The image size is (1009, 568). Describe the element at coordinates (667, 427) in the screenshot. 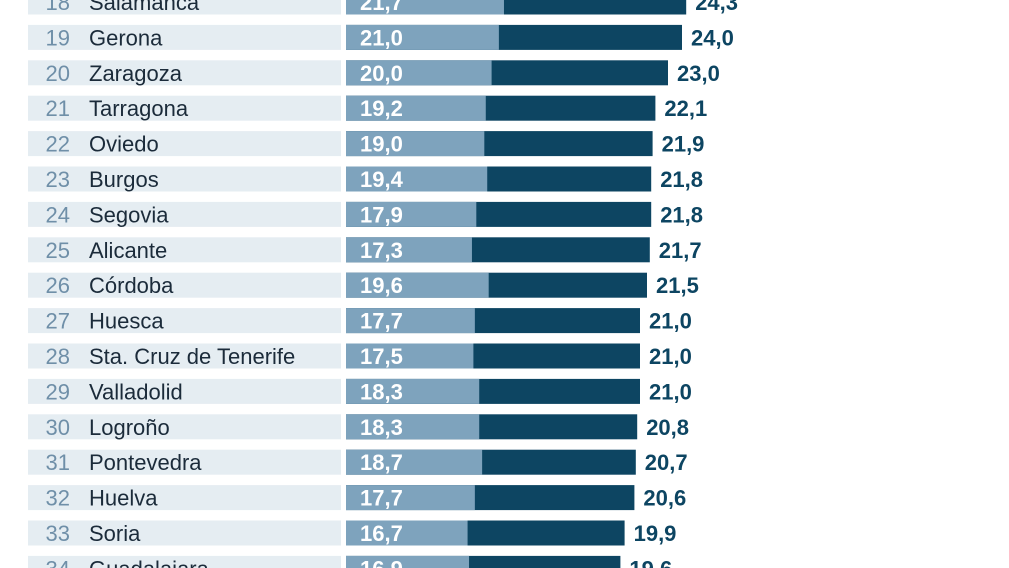

I see `dark-bar-value-label: 20,8` at that location.